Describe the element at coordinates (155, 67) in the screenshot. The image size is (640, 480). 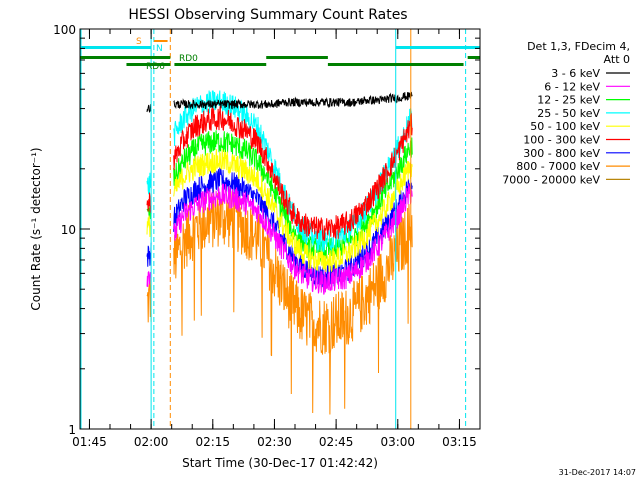
I see `flag-label-rd6: RD6` at that location.